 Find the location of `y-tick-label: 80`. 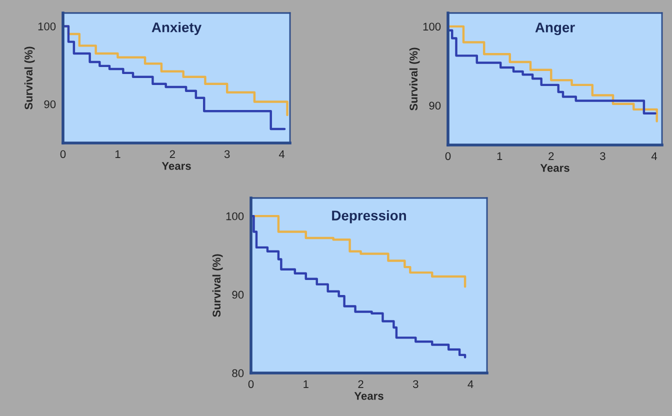

y-tick-label: 80 is located at coordinates (238, 373).